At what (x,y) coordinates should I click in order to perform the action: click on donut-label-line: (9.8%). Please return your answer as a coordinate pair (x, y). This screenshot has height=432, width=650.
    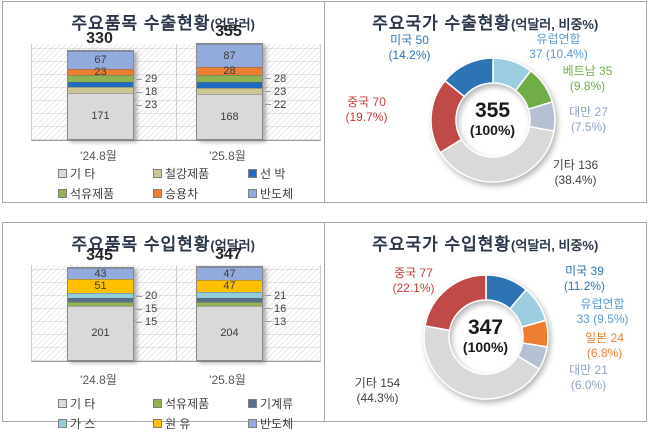
    Looking at the image, I should click on (587, 86).